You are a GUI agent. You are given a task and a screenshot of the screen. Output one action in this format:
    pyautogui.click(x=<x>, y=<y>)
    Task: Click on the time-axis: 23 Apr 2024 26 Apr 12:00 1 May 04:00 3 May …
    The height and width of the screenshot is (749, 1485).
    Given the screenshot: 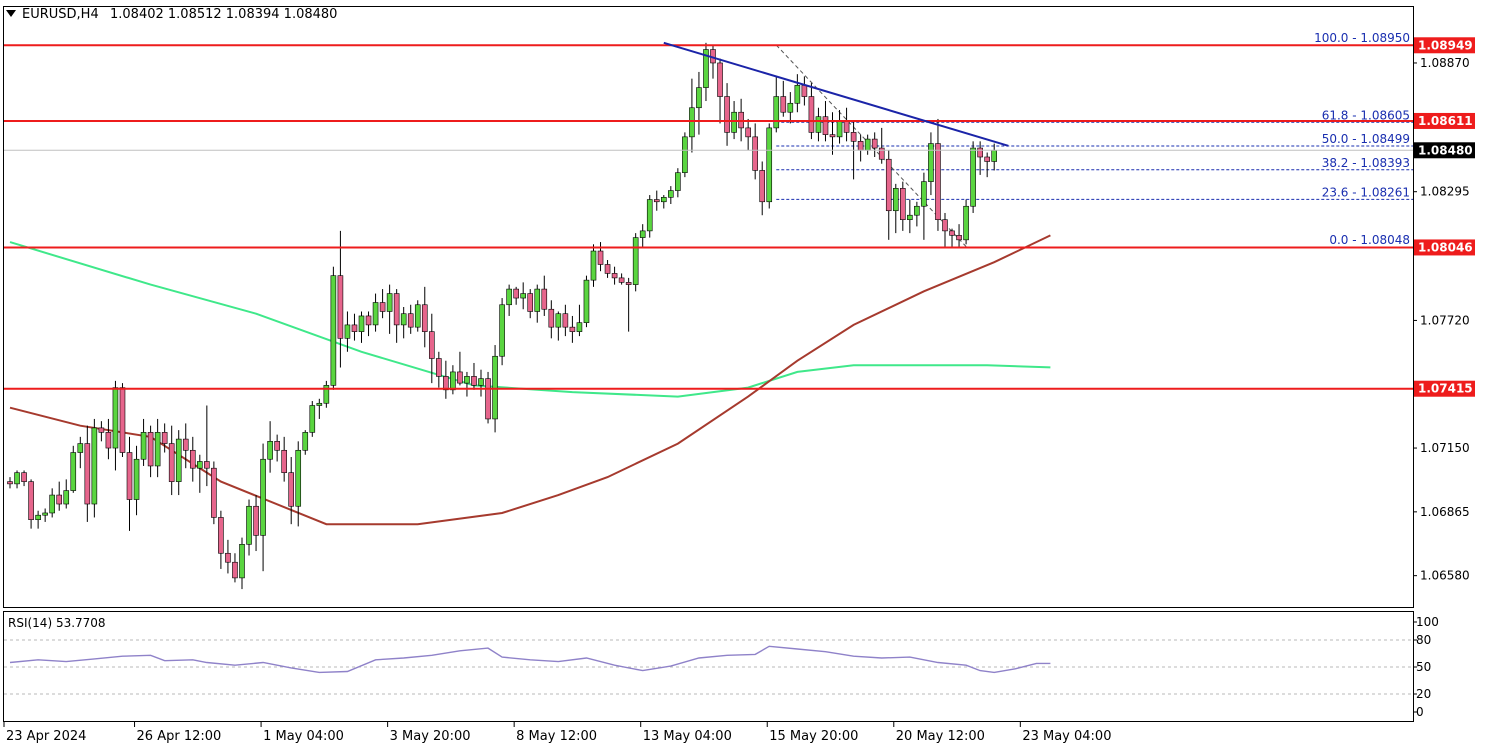 What is the action you would take?
    pyautogui.click(x=557, y=733)
    